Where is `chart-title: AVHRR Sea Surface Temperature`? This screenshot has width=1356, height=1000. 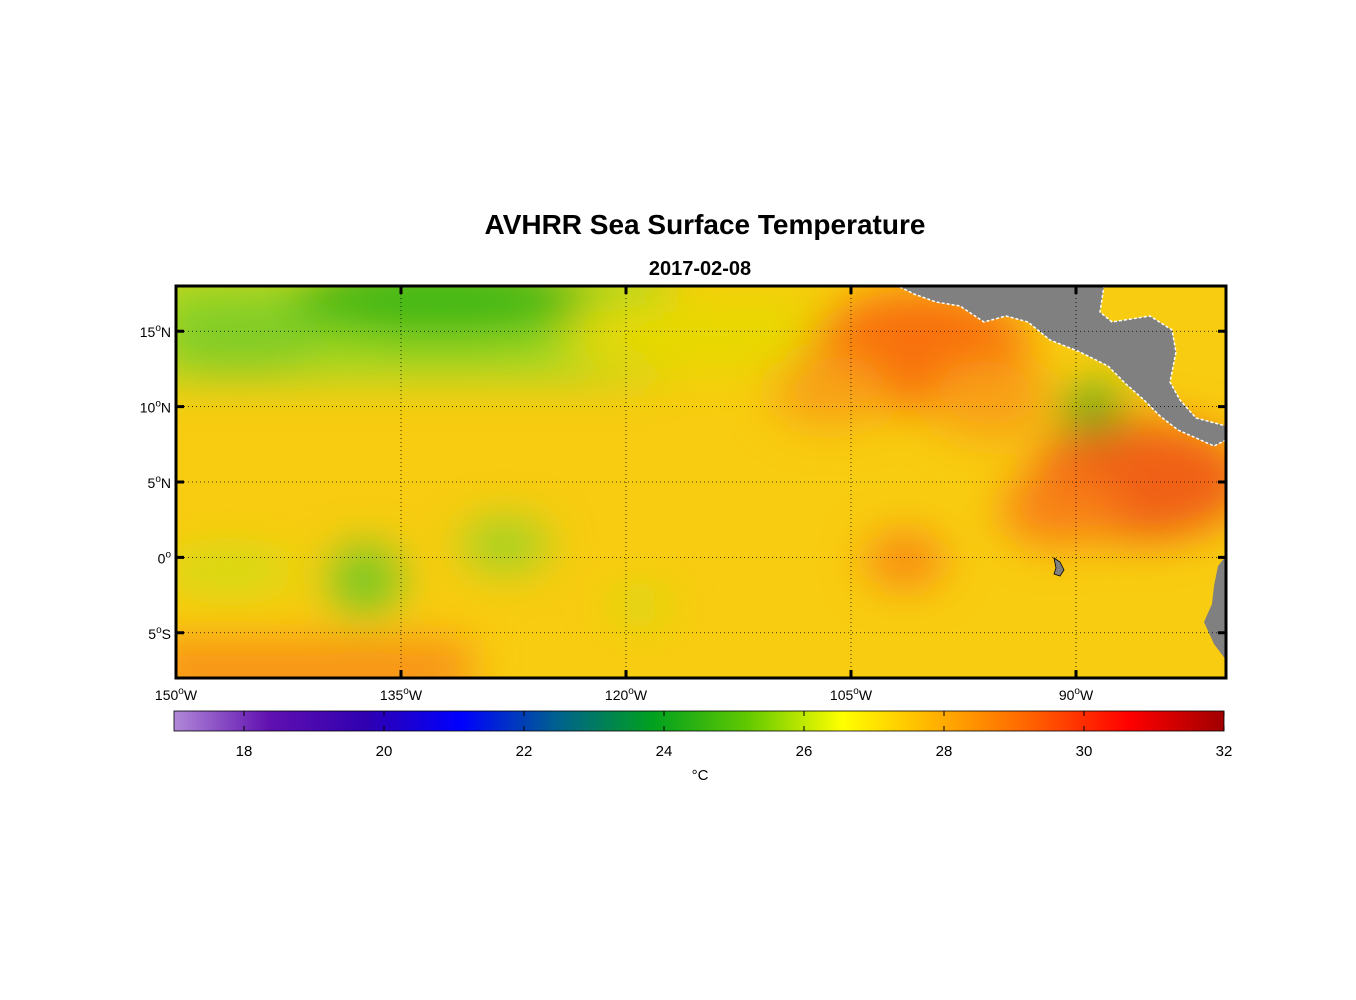 chart-title: AVHRR Sea Surface Temperature is located at coordinates (705, 224).